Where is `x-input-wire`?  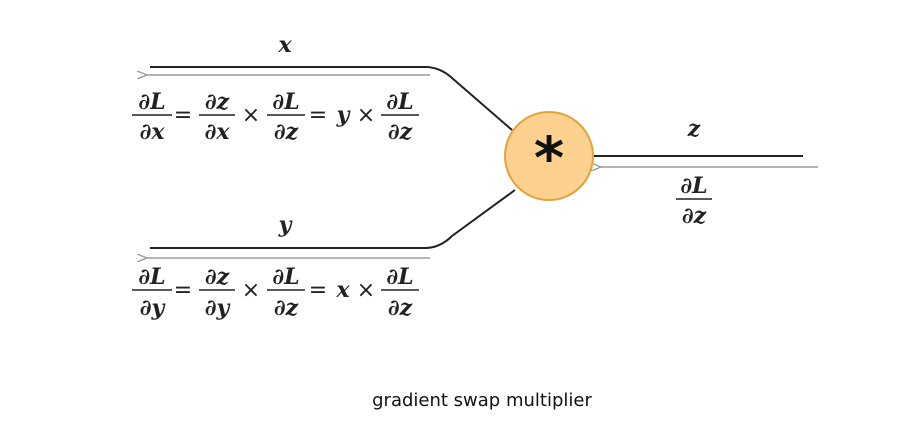 x-input-wire is located at coordinates (331, 98).